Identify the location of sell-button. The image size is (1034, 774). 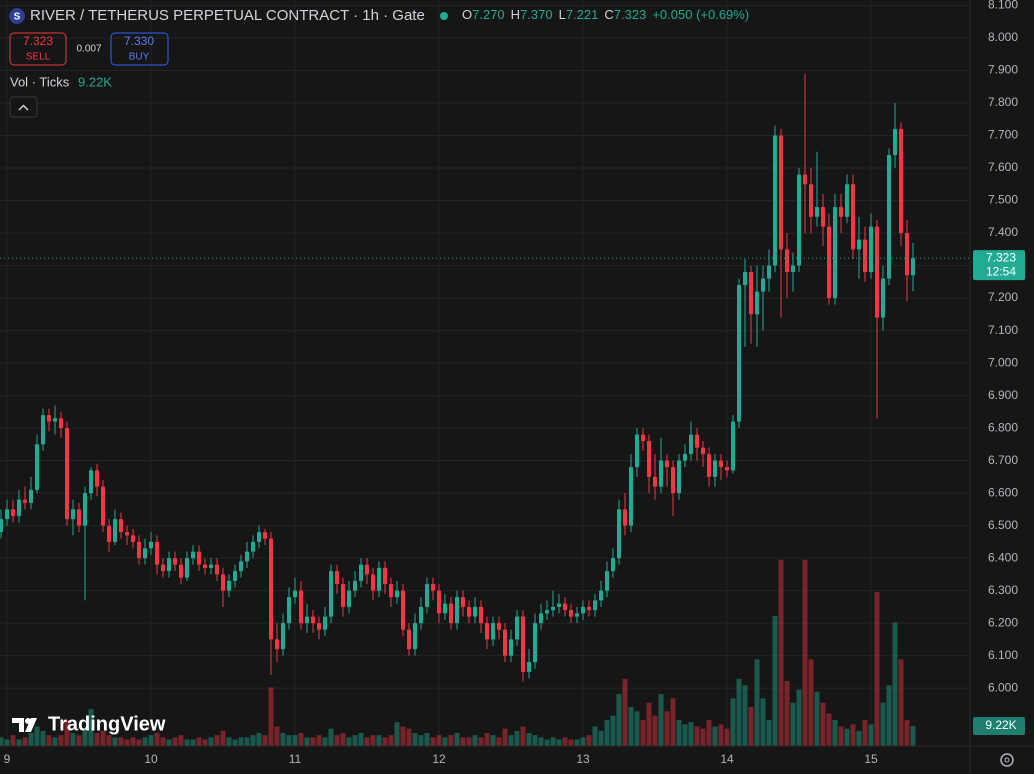
(38, 49).